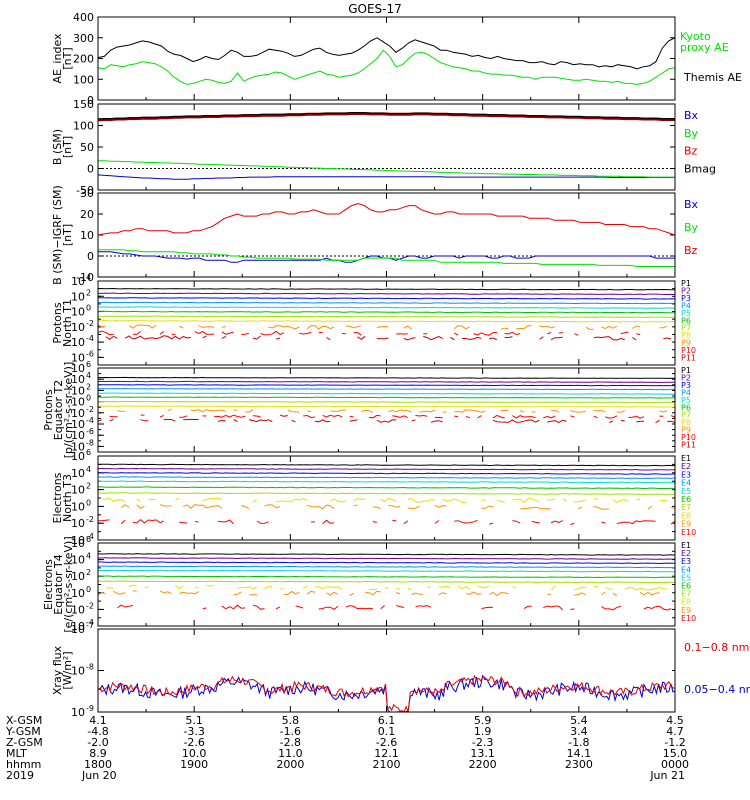  I want to click on x-axis-row-label: hhmm, so click(23, 764).